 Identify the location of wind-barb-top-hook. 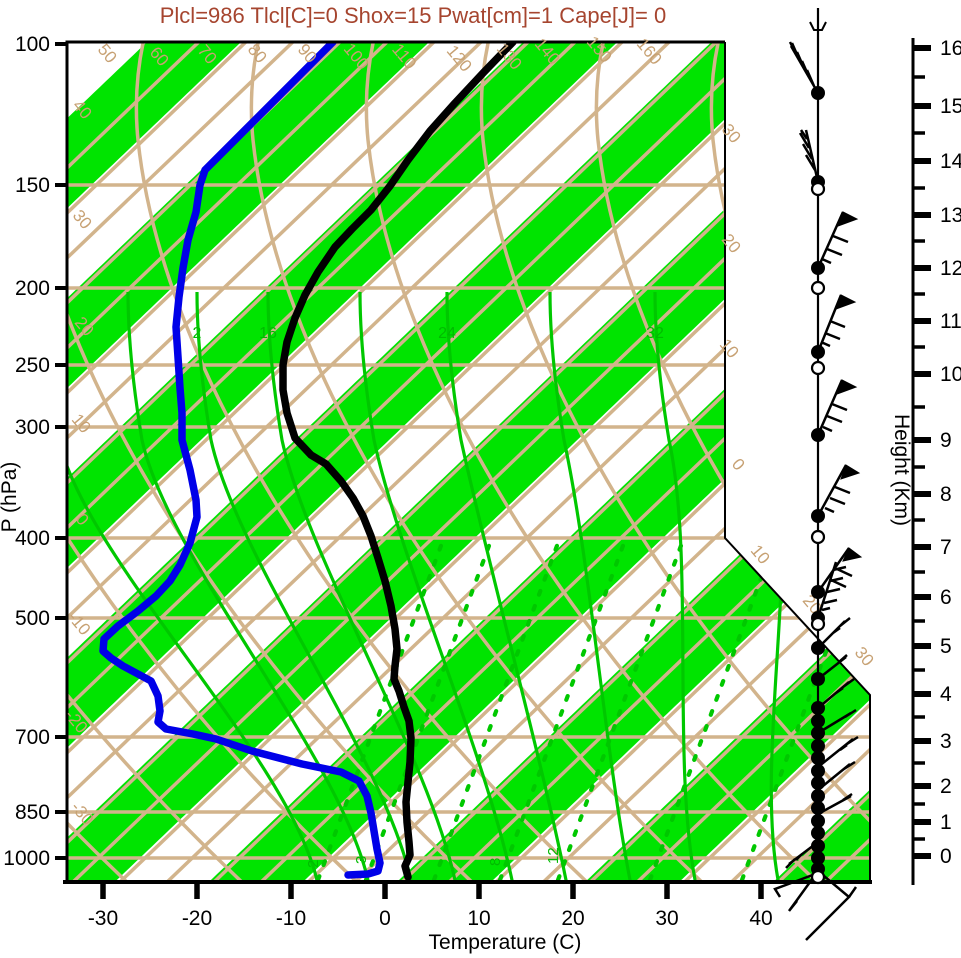
(818, 26).